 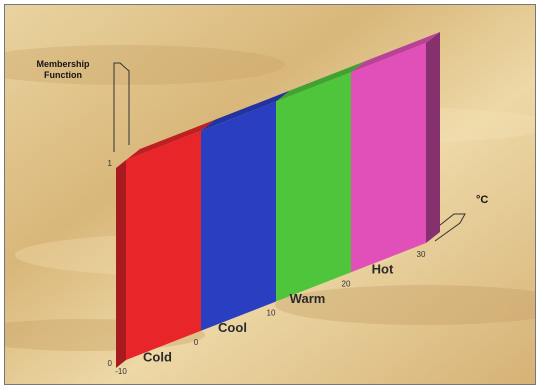 I want to click on bar-hot-top, so click(x=395, y=52).